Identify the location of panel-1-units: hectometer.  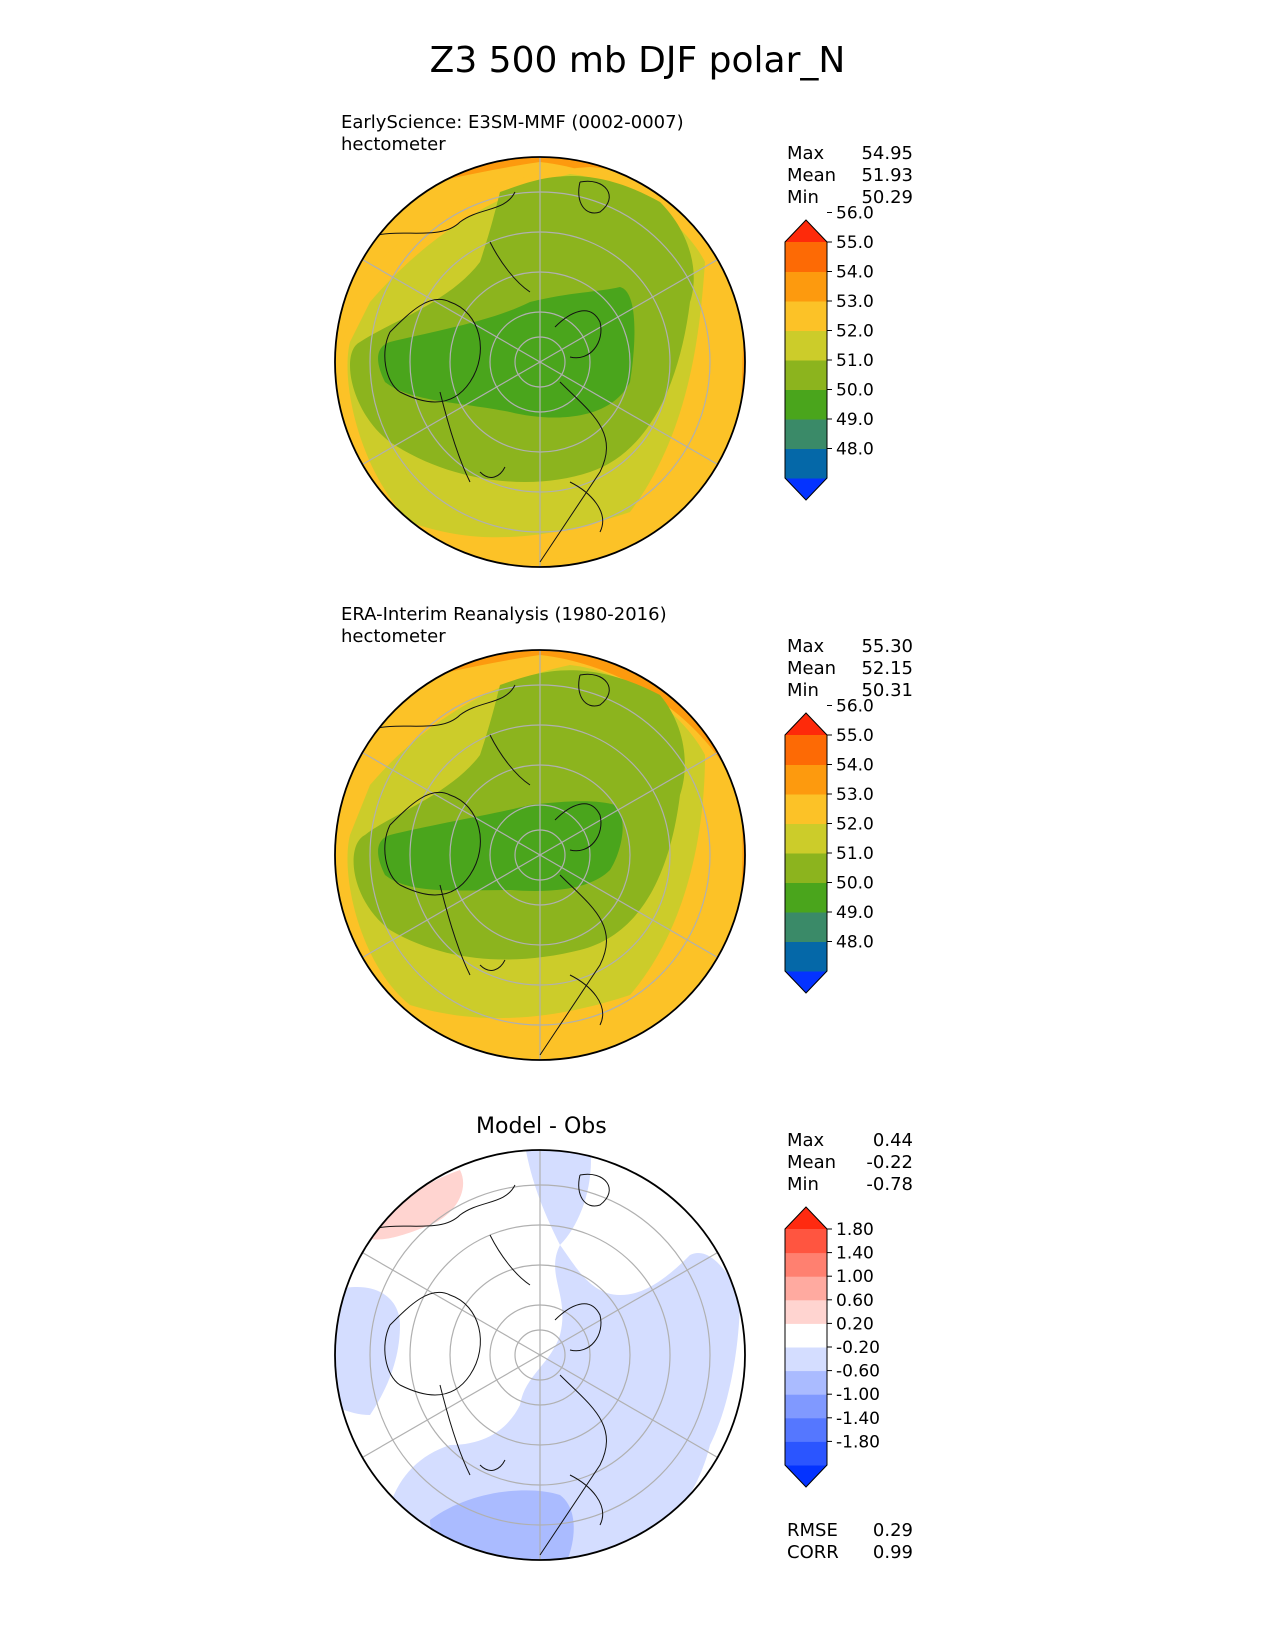
(393, 144).